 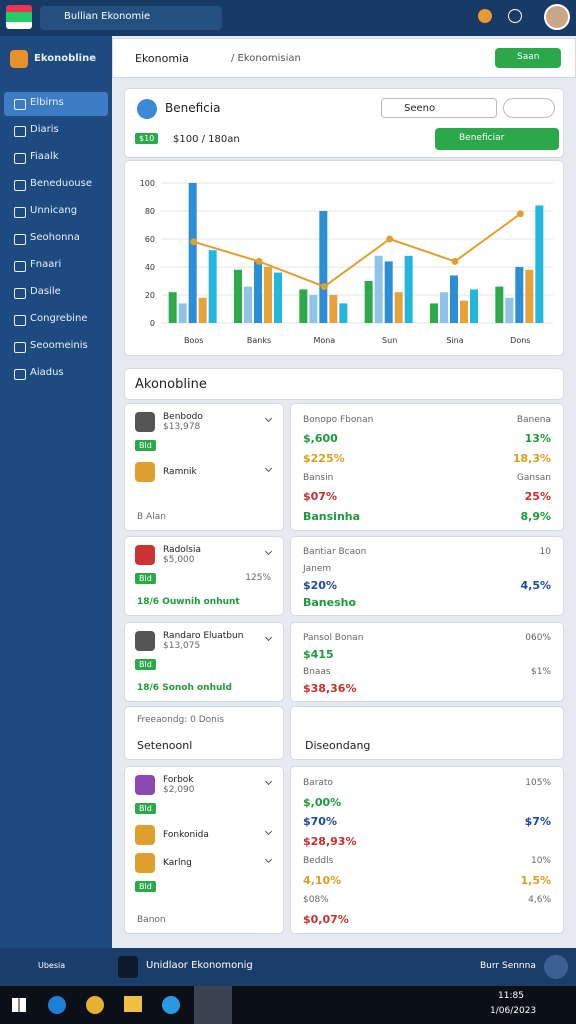 What do you see at coordinates (179, 790) in the screenshot?
I see `account-sub: $2,090` at bounding box center [179, 790].